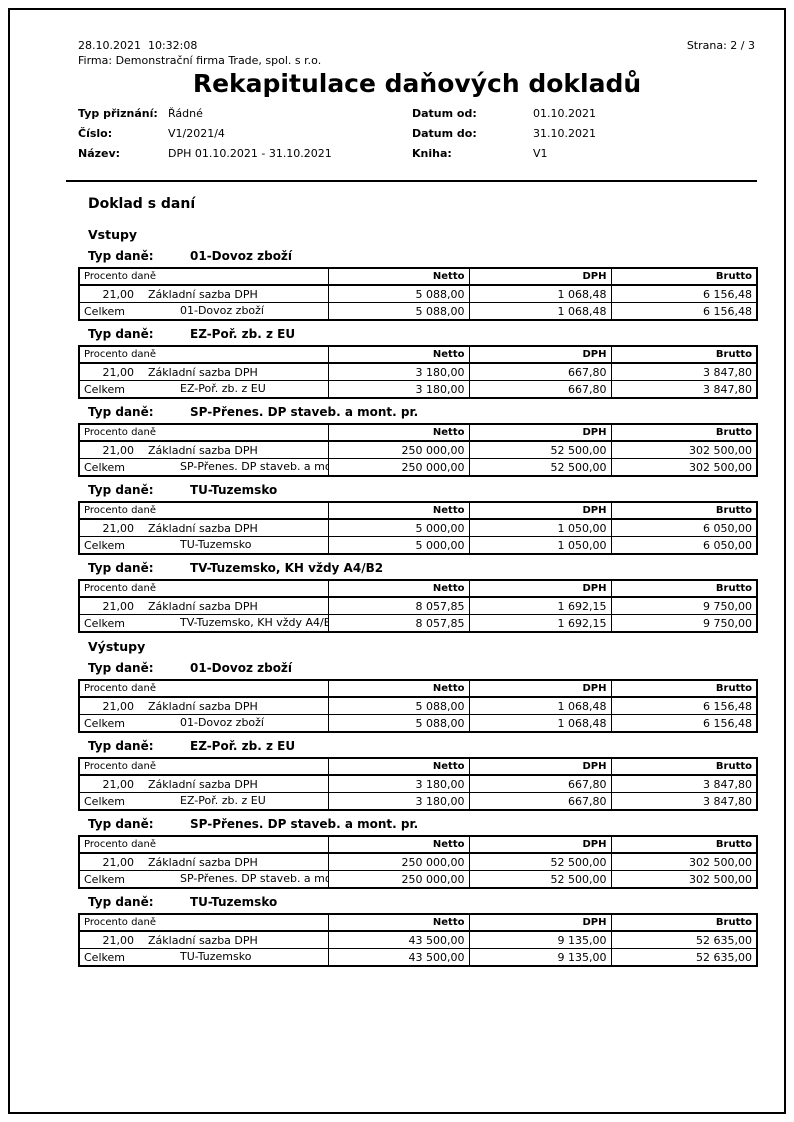 The height and width of the screenshot is (1122, 794). Describe the element at coordinates (203, 389) in the screenshot. I see `total-cell: Celkem EZ-Poř. zb. z EU` at that location.